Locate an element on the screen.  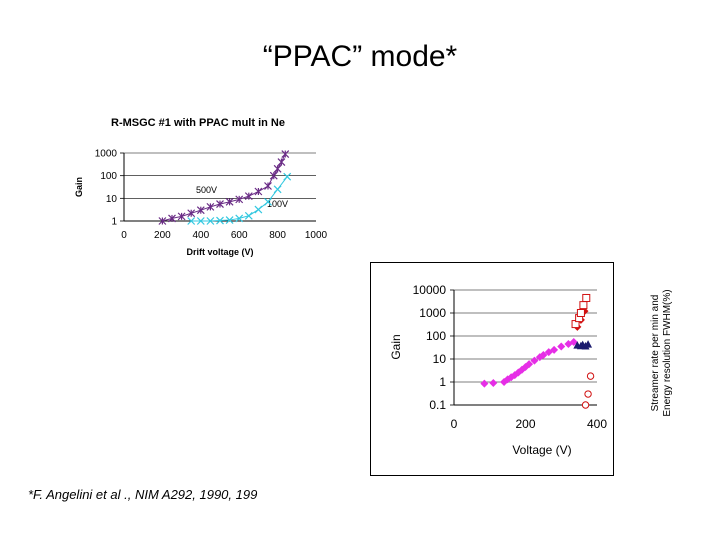
chart2-ylabel: Gain is located at coordinates (396, 346).